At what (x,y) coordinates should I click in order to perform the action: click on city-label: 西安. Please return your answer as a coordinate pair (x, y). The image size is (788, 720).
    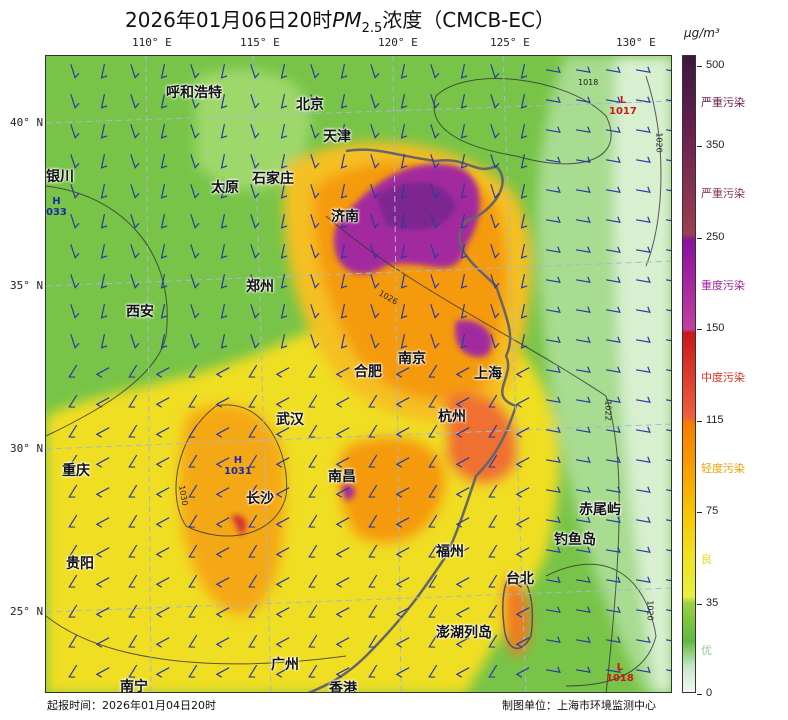
    Looking at the image, I should click on (140, 312).